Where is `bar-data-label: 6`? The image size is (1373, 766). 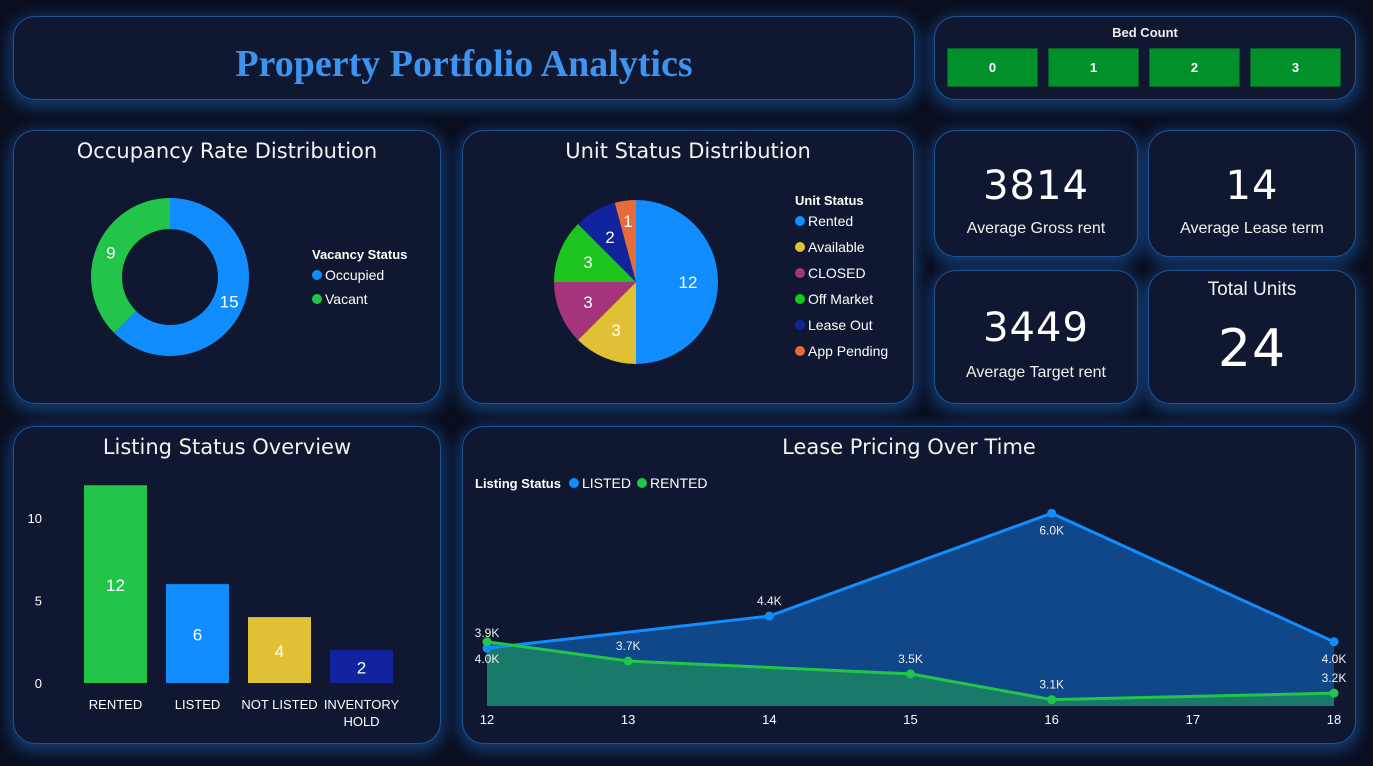 bar-data-label: 6 is located at coordinates (197, 635).